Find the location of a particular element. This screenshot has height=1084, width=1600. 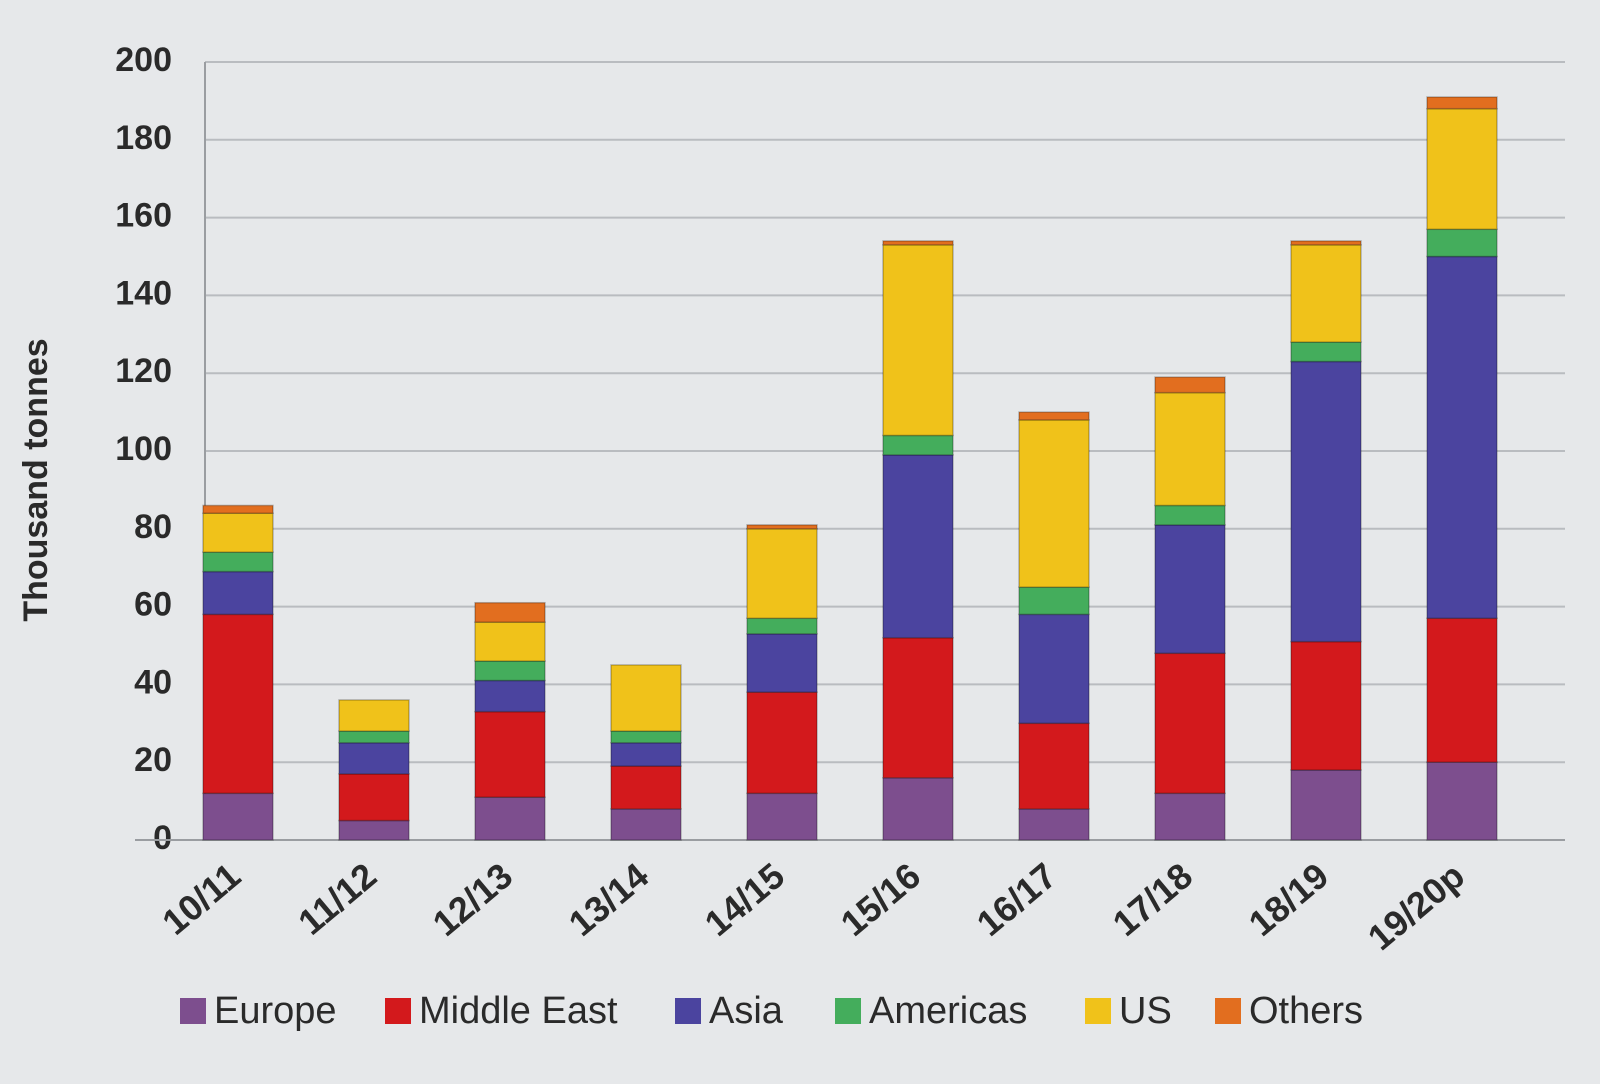

legend-label: US is located at coordinates (1145, 1011).